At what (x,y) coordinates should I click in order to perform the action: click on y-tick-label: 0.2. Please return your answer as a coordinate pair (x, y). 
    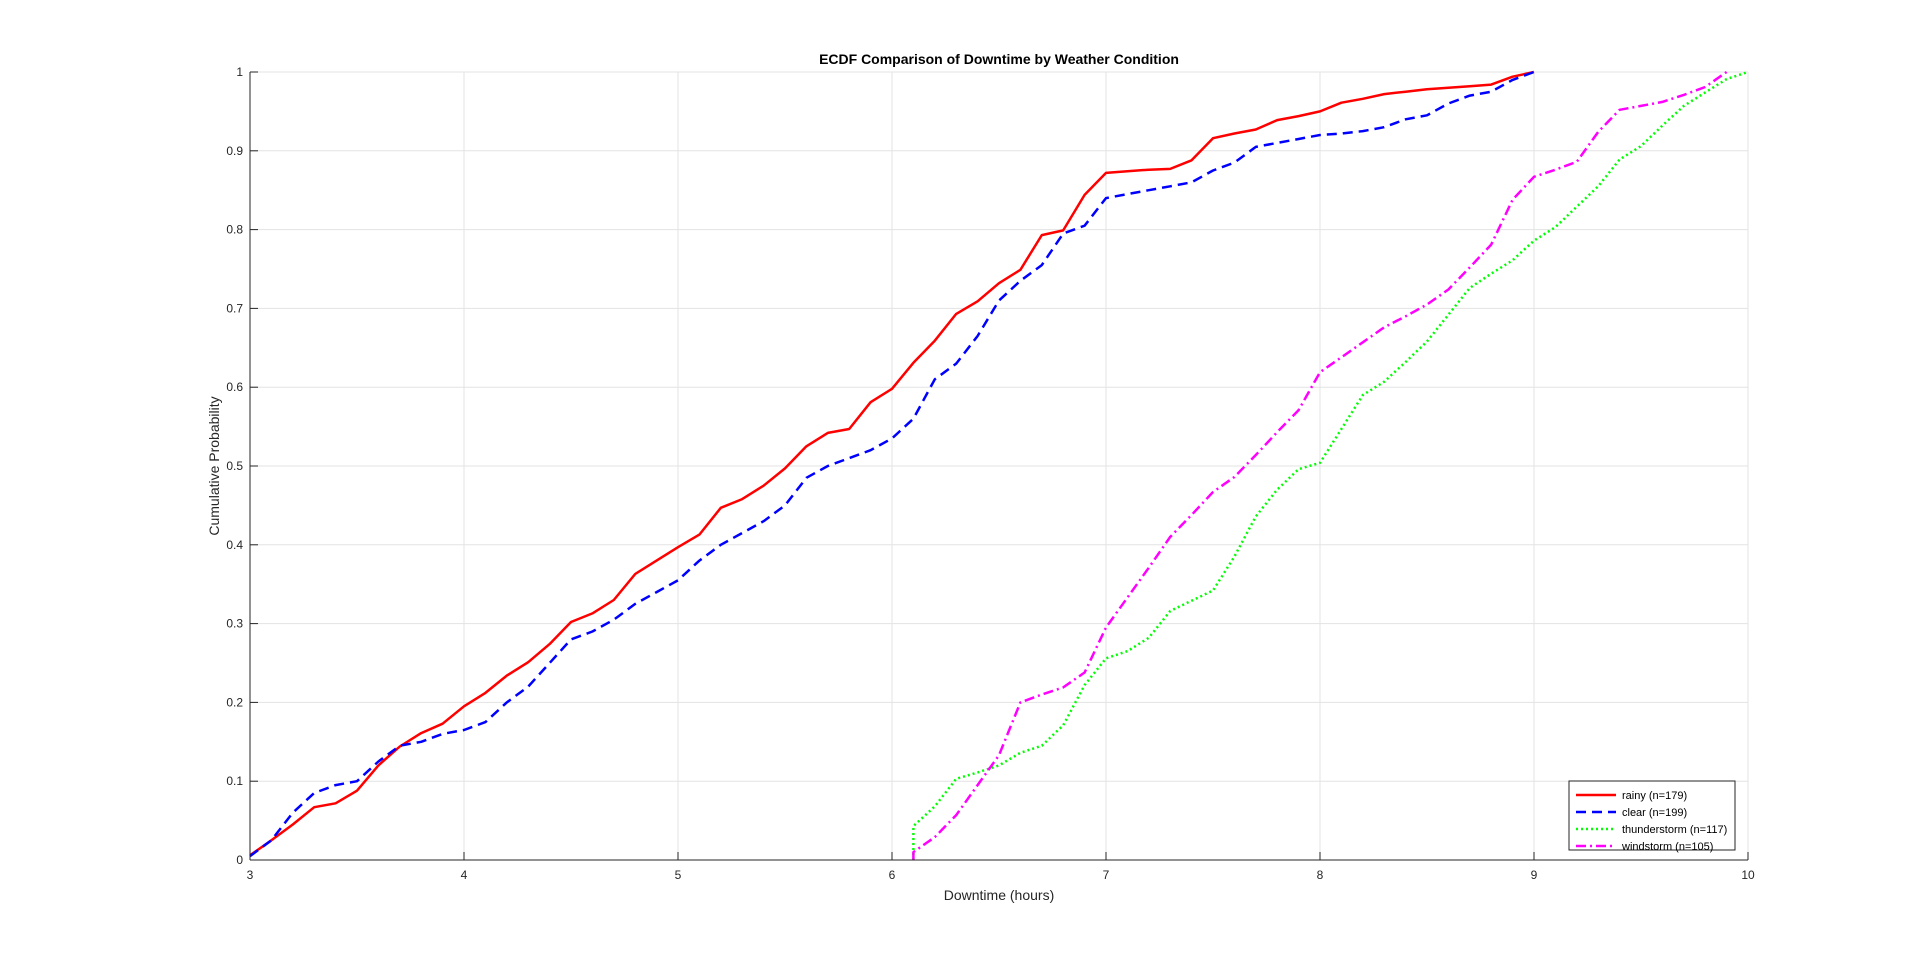
    Looking at the image, I should click on (234, 702).